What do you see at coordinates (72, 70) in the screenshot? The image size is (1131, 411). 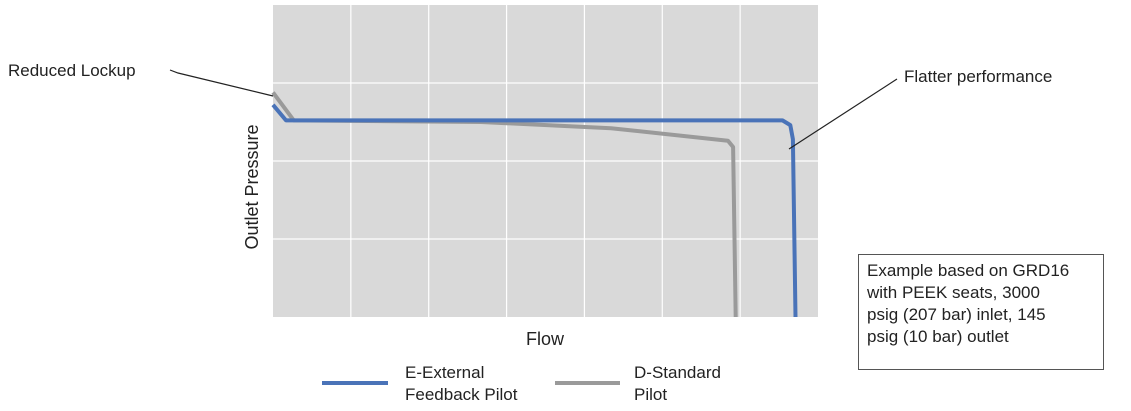 I see `annotation-reduced-lockup: Reduced Lockup` at bounding box center [72, 70].